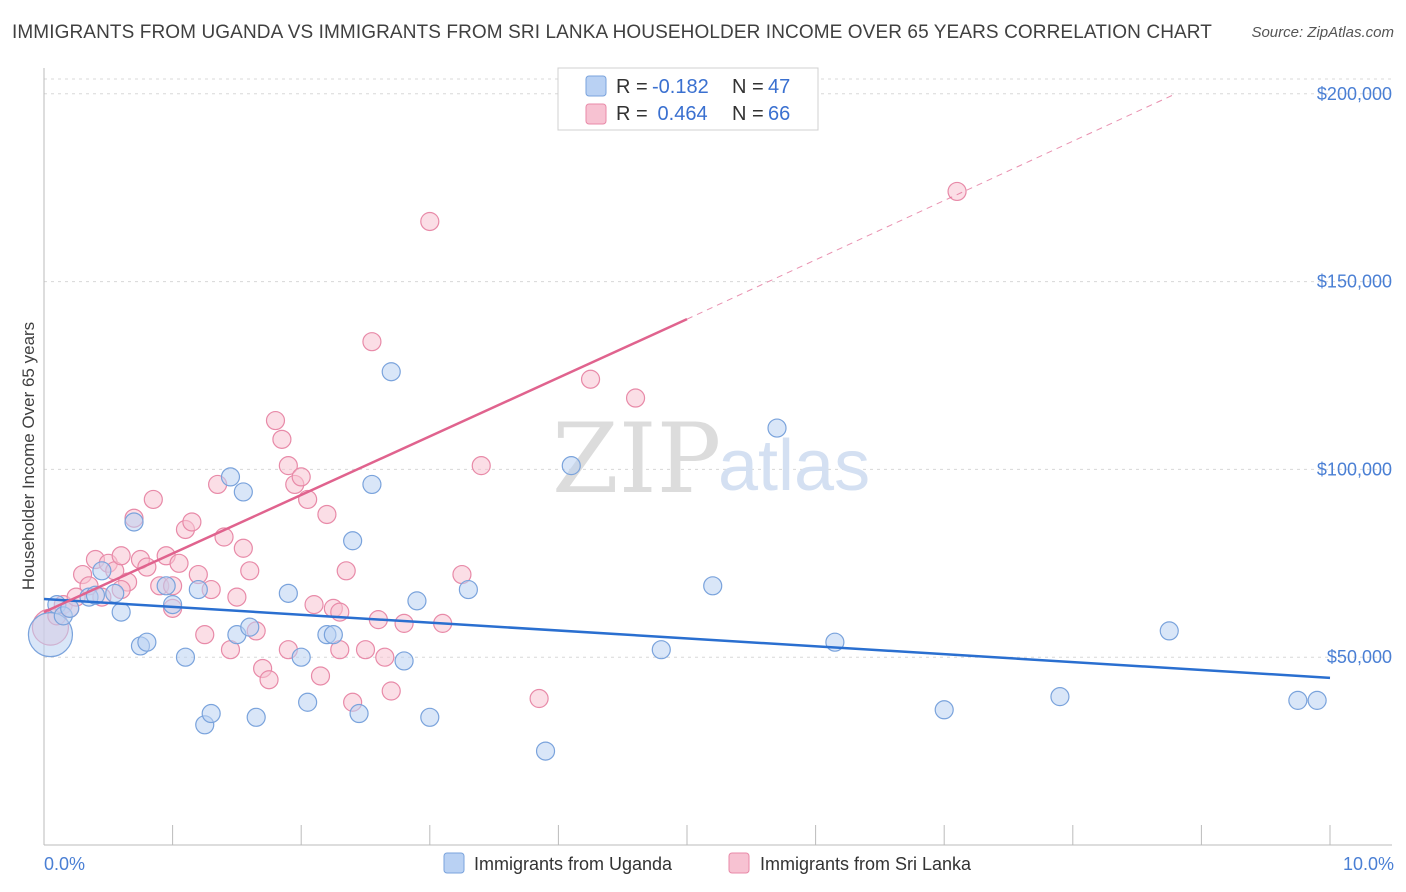 Image resolution: width=1406 pixels, height=892 pixels. What do you see at coordinates (596, 114) in the screenshot?
I see `legend-swatch-srilanka` at bounding box center [596, 114].